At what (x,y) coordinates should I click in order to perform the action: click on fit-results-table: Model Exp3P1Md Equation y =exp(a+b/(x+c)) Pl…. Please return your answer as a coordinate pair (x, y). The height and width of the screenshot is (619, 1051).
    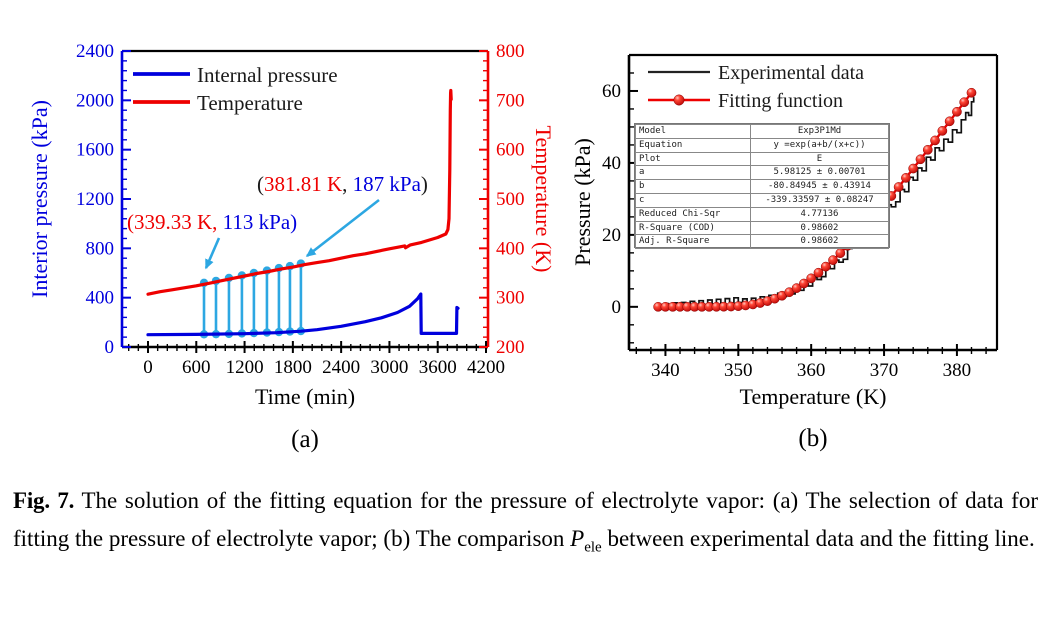
    Looking at the image, I should click on (762, 186).